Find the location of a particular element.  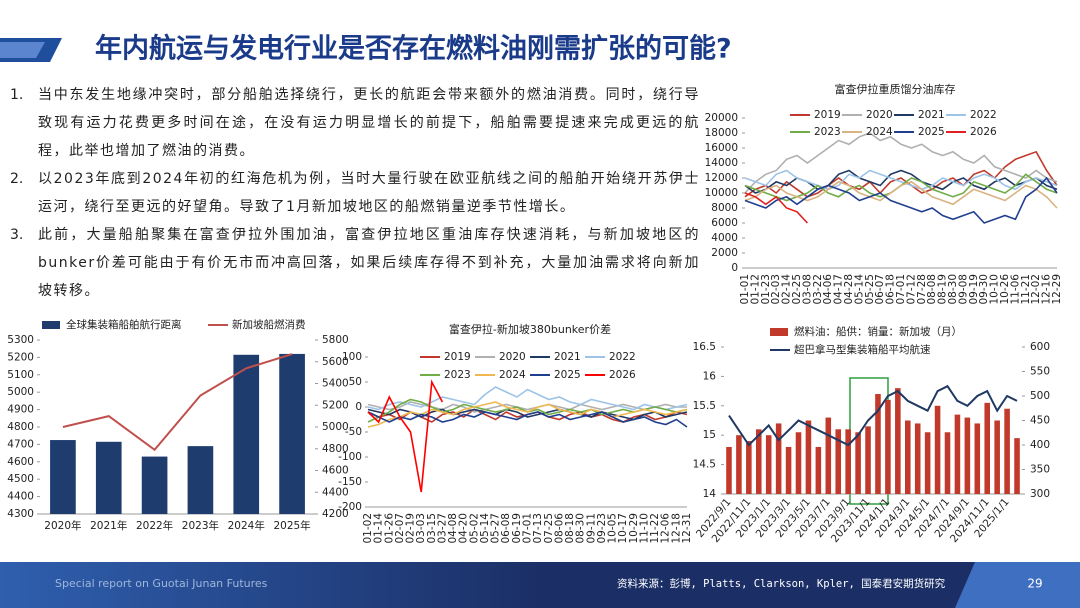

chart-title: 富查伊拉-新加坡380bunker价差 is located at coordinates (530, 329).